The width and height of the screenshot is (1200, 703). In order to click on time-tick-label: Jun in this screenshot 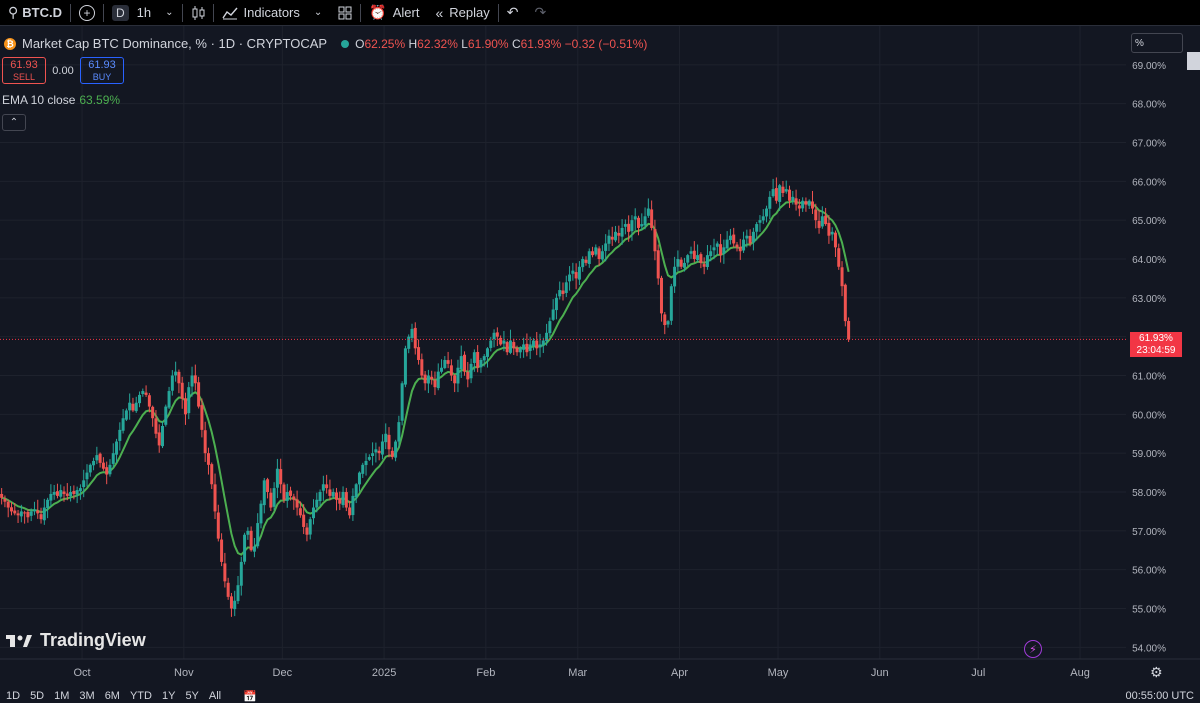, I will do `click(880, 673)`.